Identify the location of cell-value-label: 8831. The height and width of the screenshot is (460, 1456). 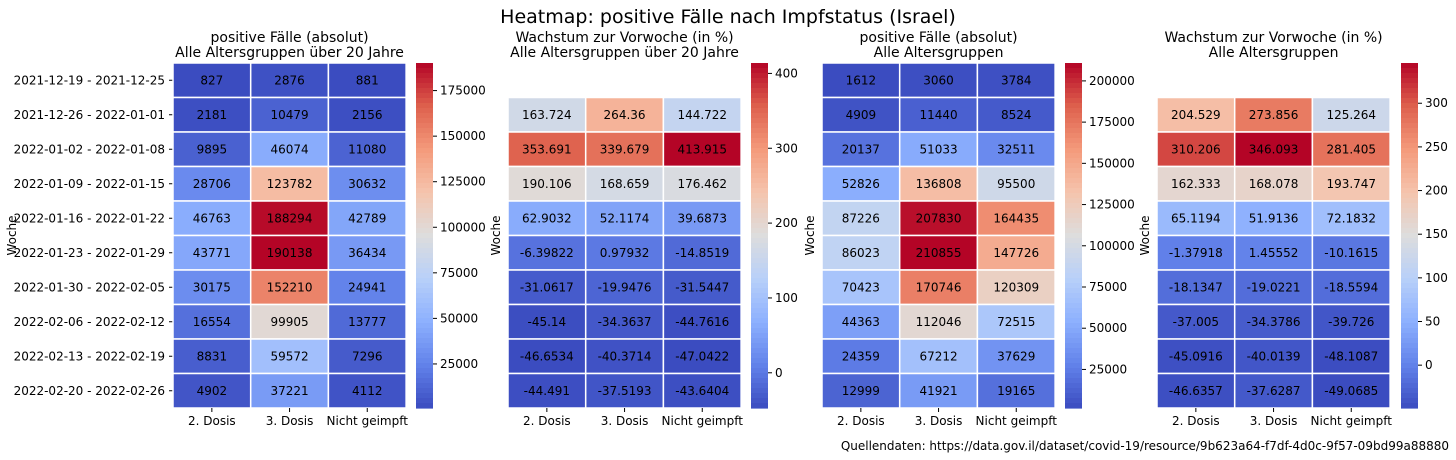
(212, 356).